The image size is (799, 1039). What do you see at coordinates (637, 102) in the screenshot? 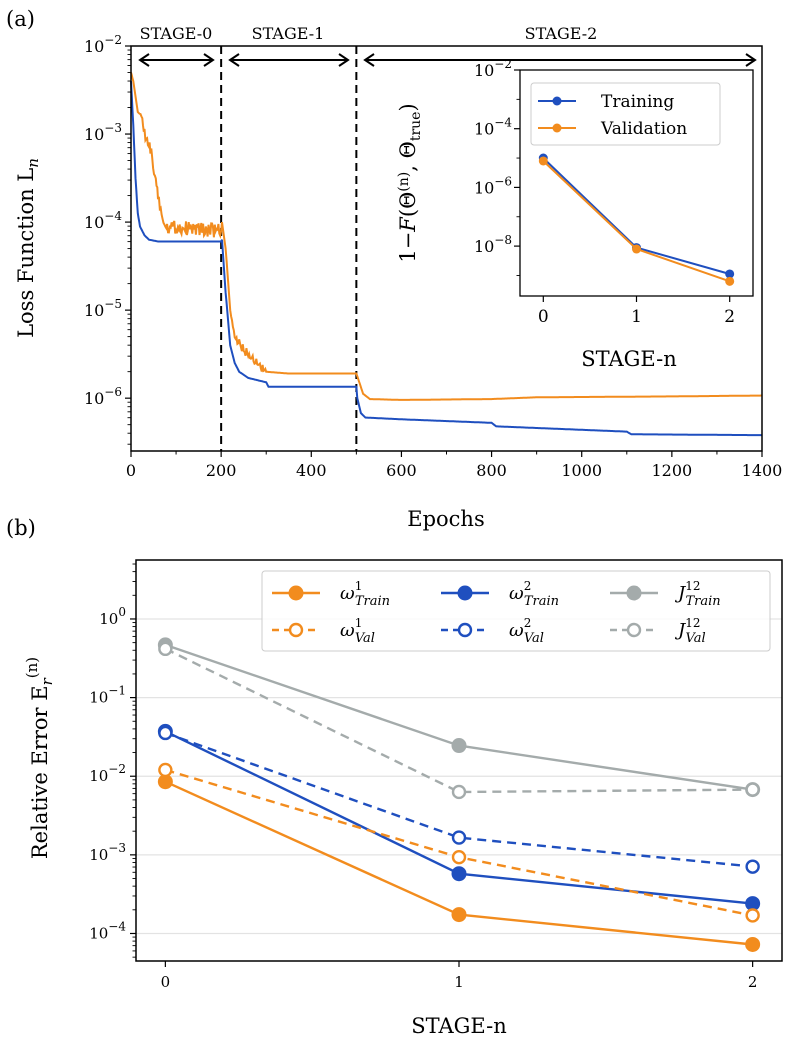
I see `inset-legend-training: Training` at bounding box center [637, 102].